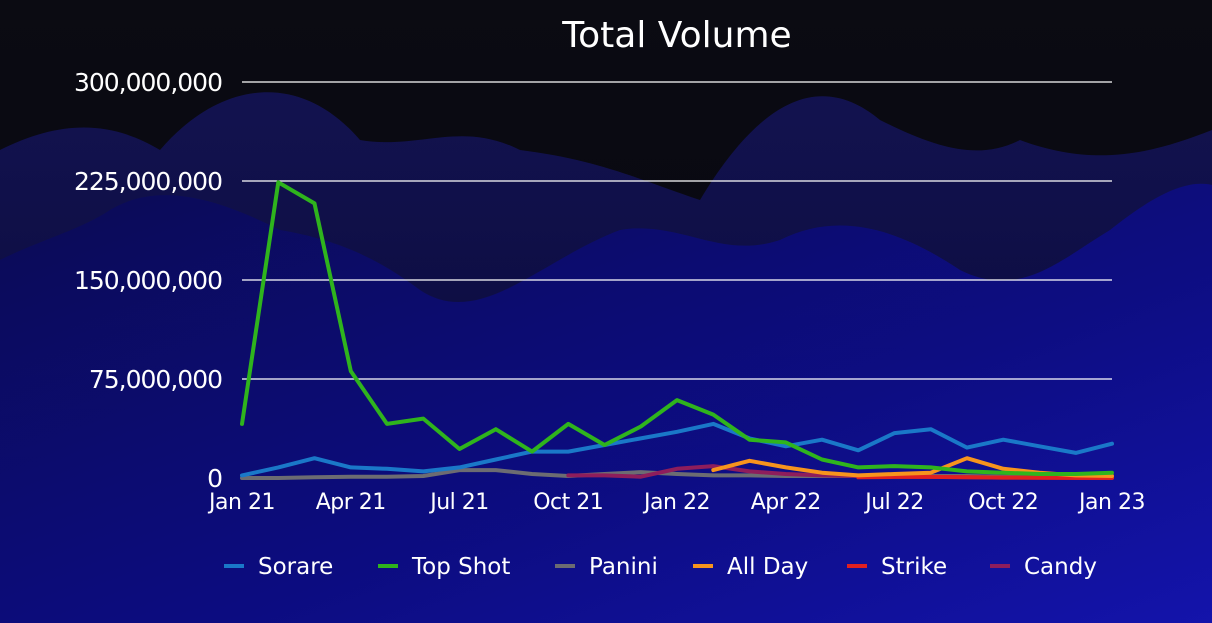 The width and height of the screenshot is (1212, 623). I want to click on legend-item-top-shot: Top Shot, so click(444, 567).